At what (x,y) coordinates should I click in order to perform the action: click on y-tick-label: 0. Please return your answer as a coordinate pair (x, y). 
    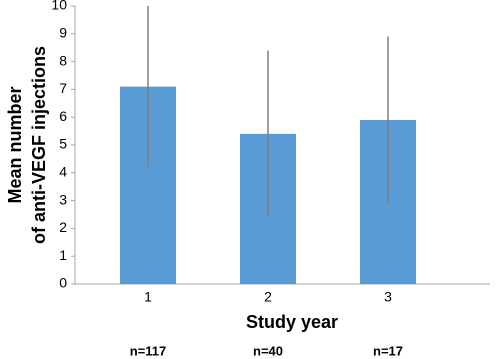
    Looking at the image, I should click on (63, 283).